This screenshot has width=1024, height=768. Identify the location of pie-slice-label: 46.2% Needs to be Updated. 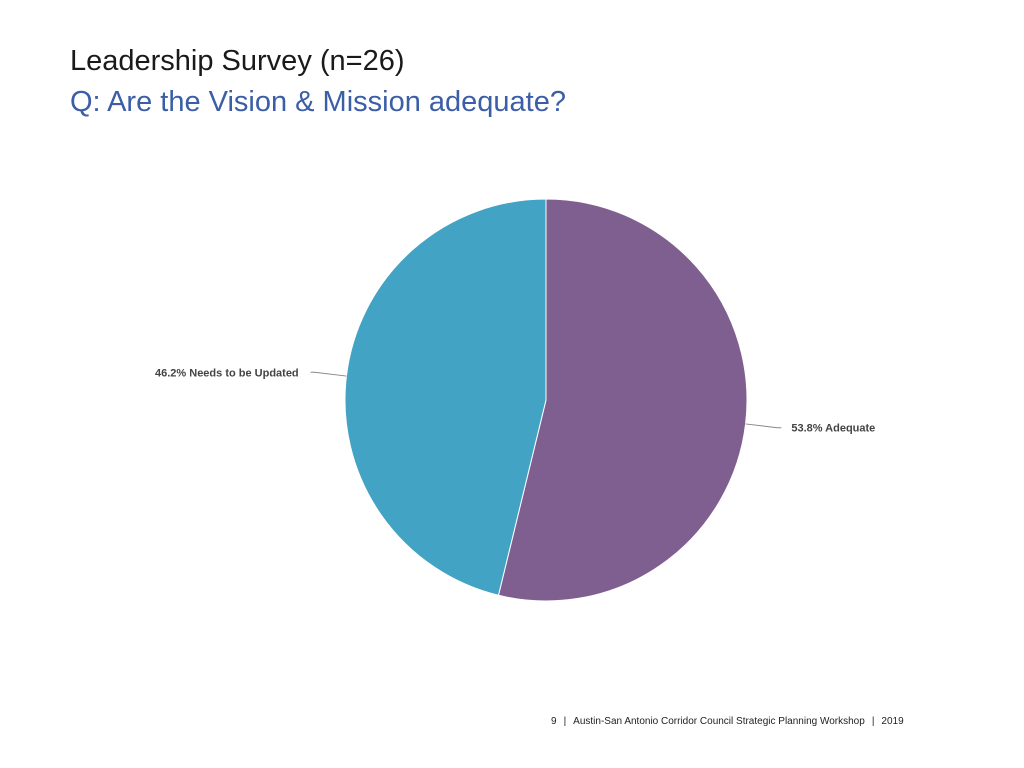
(227, 373).